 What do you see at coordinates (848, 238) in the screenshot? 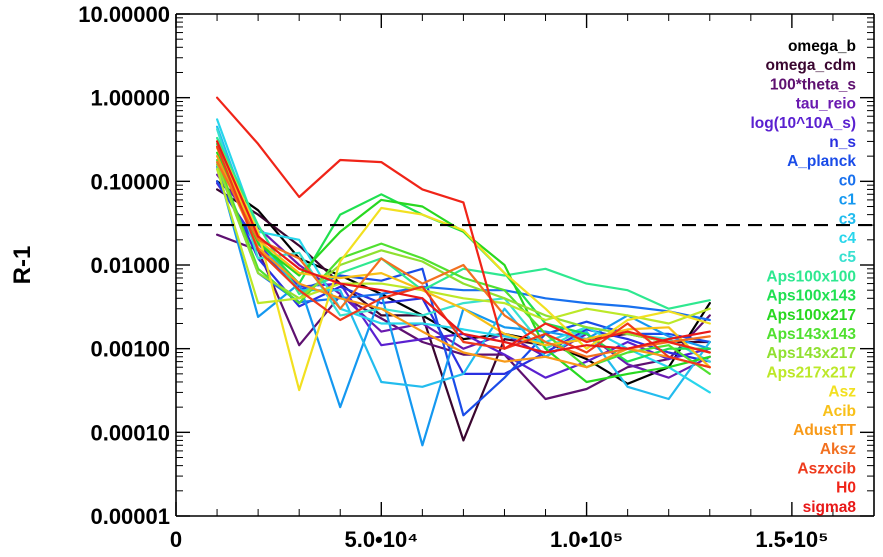
I see `legend-entry: c4` at bounding box center [848, 238].